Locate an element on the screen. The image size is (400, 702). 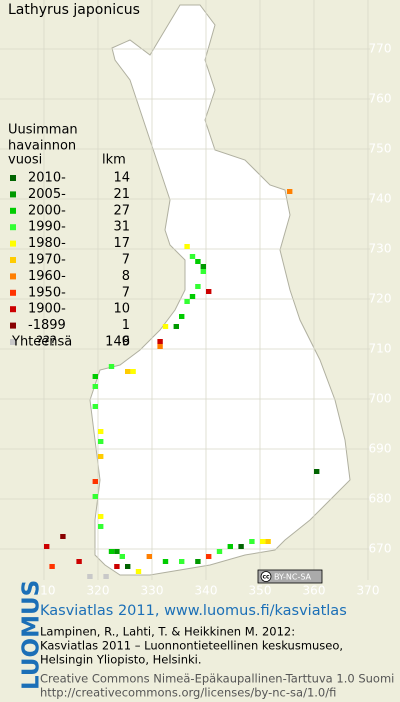
y-tick-label: 700 is located at coordinates (380, 399).